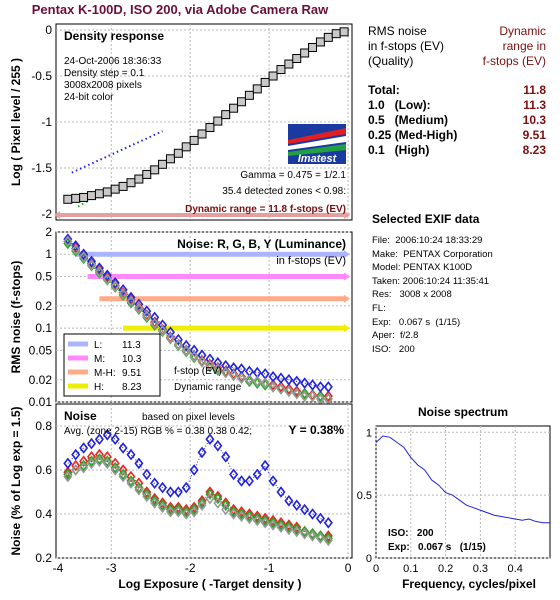  What do you see at coordinates (437, 547) in the screenshot?
I see `spectrum-exp-label: Exp: 0.067 s (1/15)` at bounding box center [437, 547].